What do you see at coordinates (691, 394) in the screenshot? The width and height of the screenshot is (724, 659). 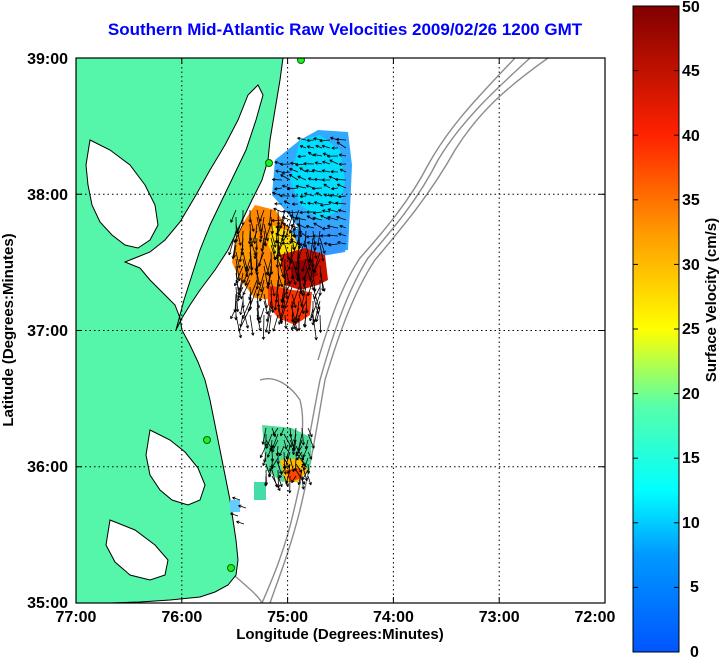 I see `colorbar-tick-label: 20` at bounding box center [691, 394].